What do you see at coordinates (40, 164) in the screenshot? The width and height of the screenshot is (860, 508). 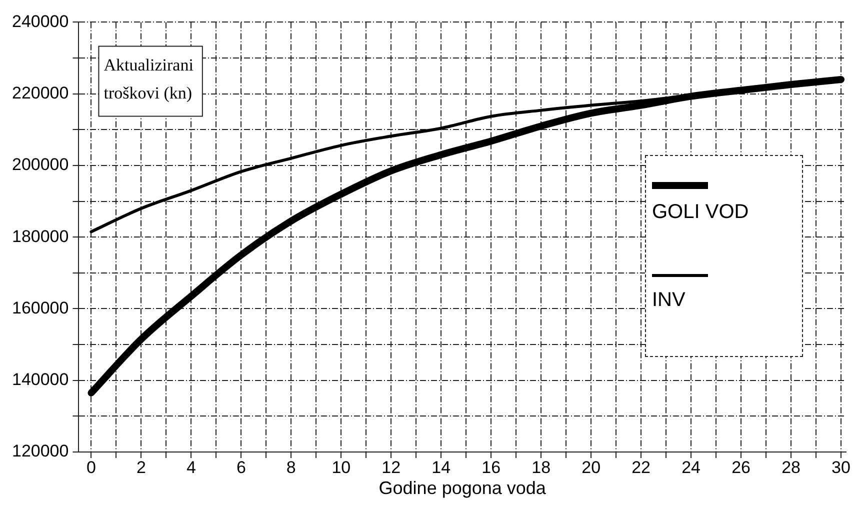 I see `y-tick-label: 200000` at bounding box center [40, 164].